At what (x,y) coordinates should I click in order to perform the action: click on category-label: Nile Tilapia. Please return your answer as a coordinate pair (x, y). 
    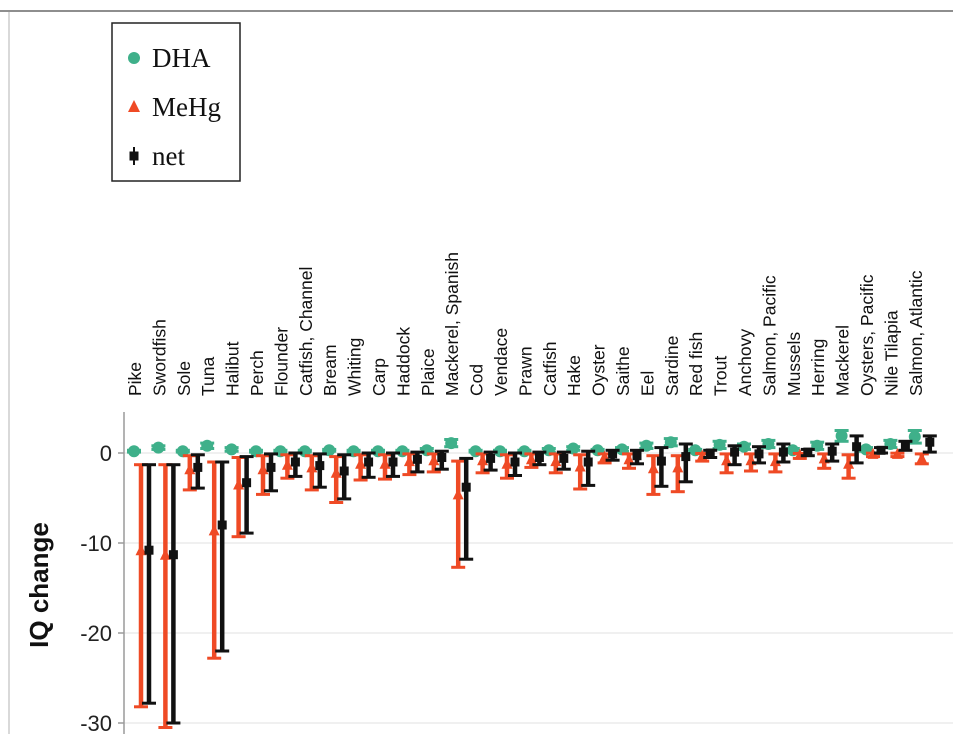
    Looking at the image, I should click on (891, 353).